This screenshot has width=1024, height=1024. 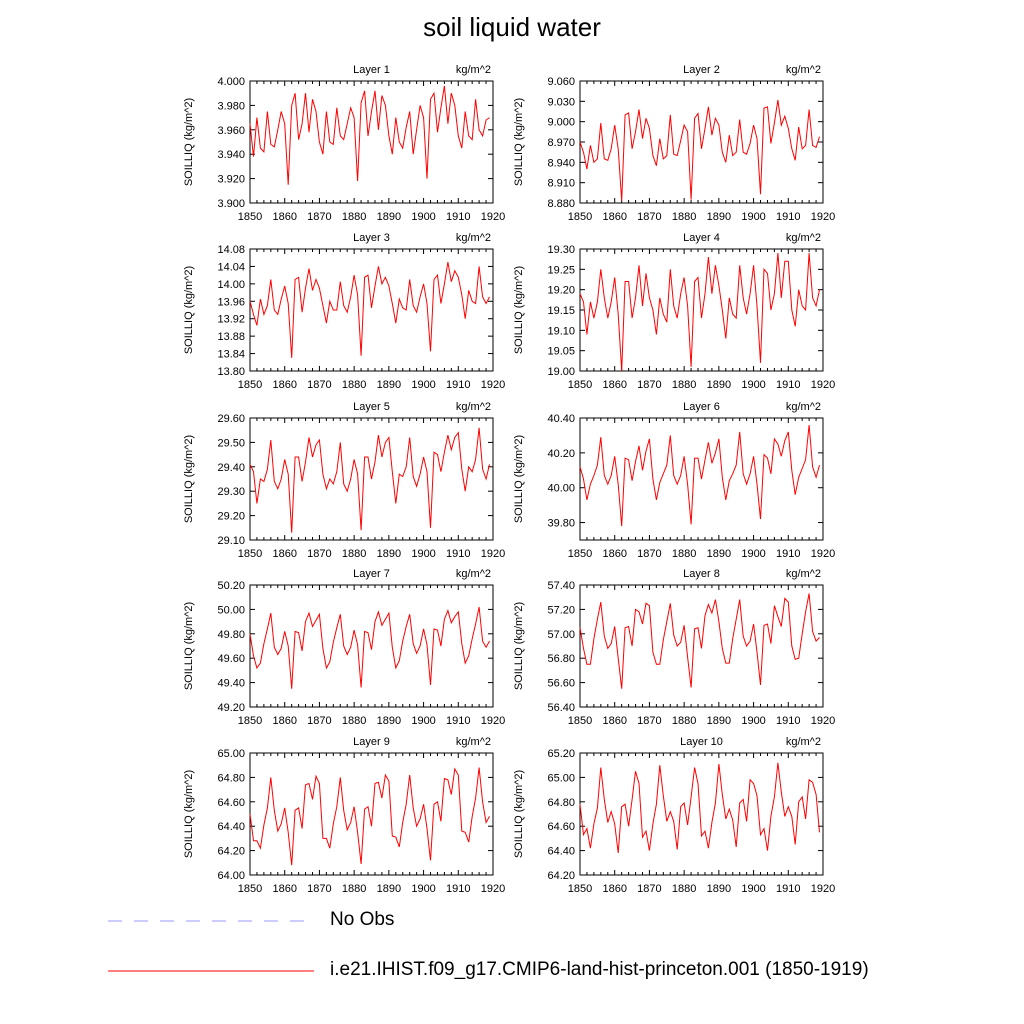 I want to click on layer-2-ytick-label: 8.970, so click(x=561, y=143).